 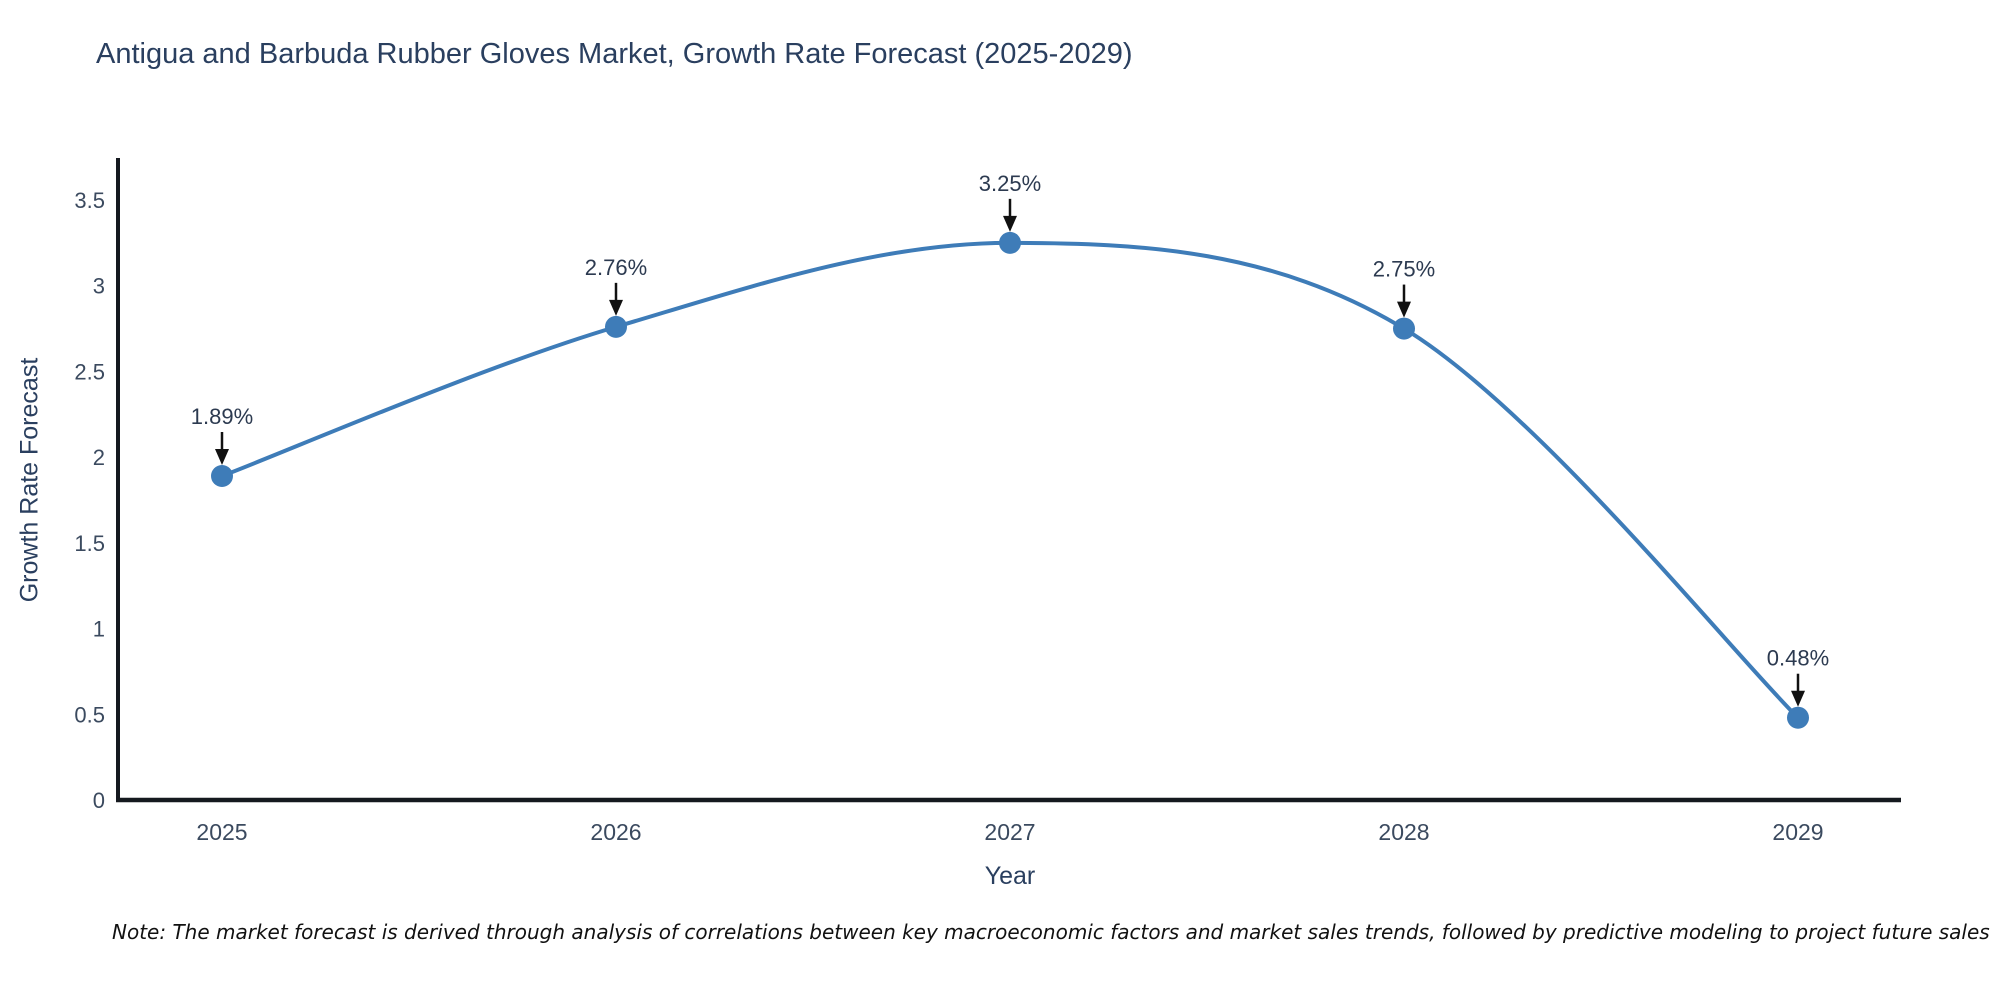 What do you see at coordinates (615, 832) in the screenshot?
I see `x-tick-label: 2026` at bounding box center [615, 832].